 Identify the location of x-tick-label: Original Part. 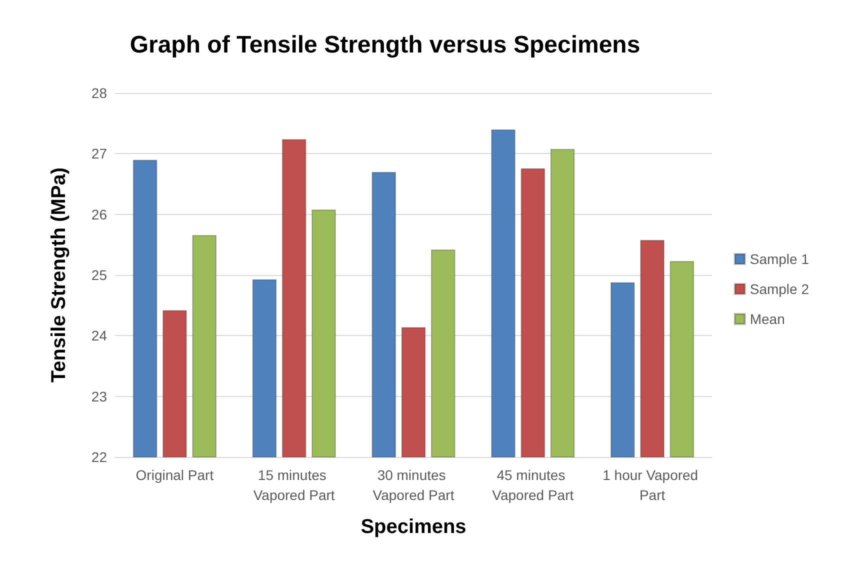
(175, 475).